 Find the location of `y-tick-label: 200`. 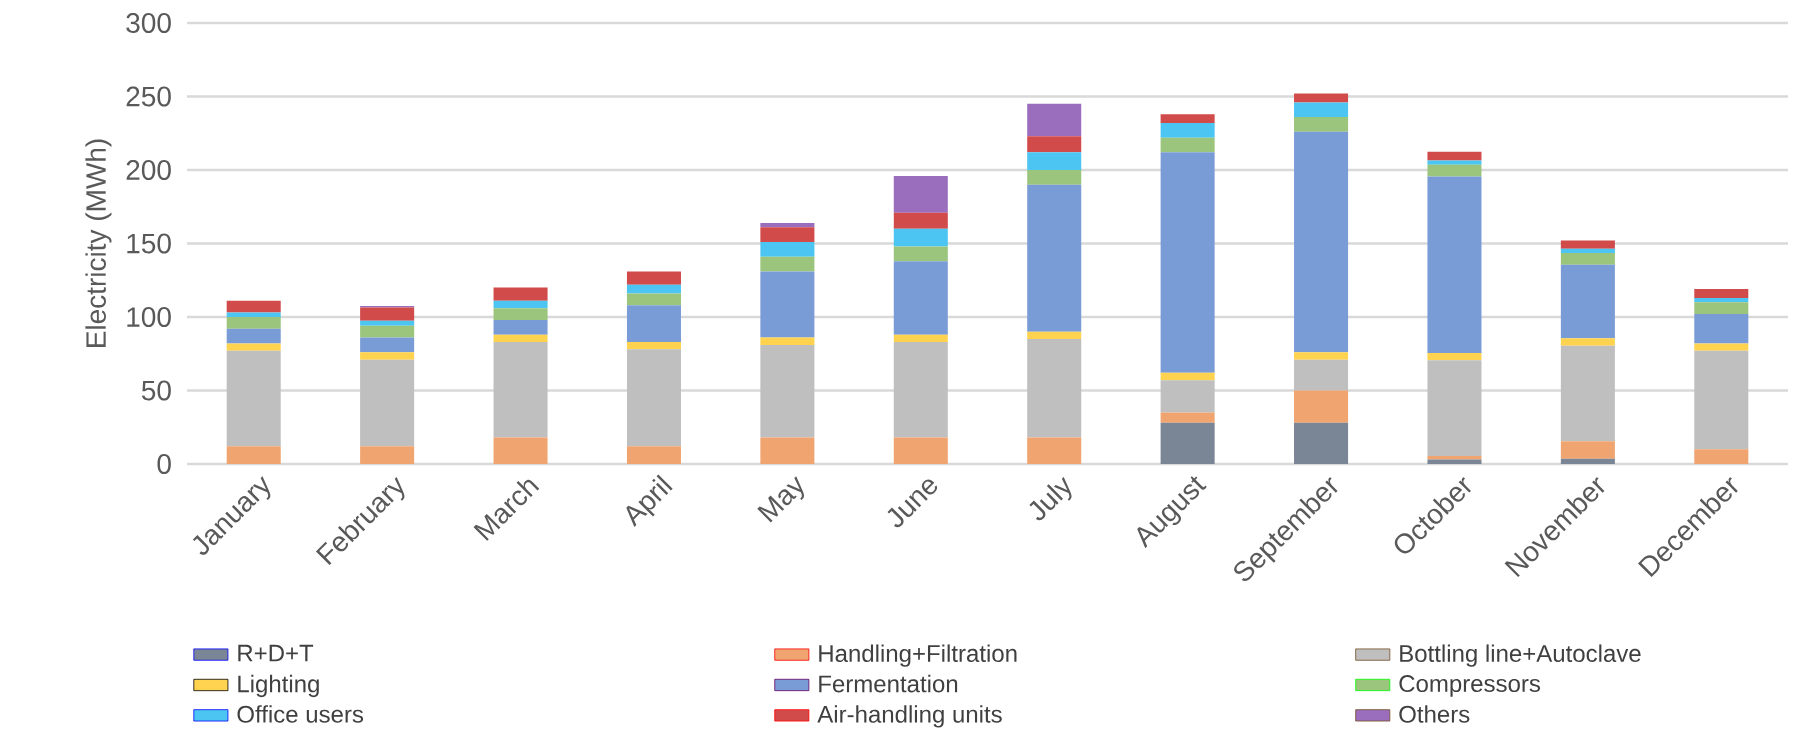

y-tick-label: 200 is located at coordinates (148, 170).